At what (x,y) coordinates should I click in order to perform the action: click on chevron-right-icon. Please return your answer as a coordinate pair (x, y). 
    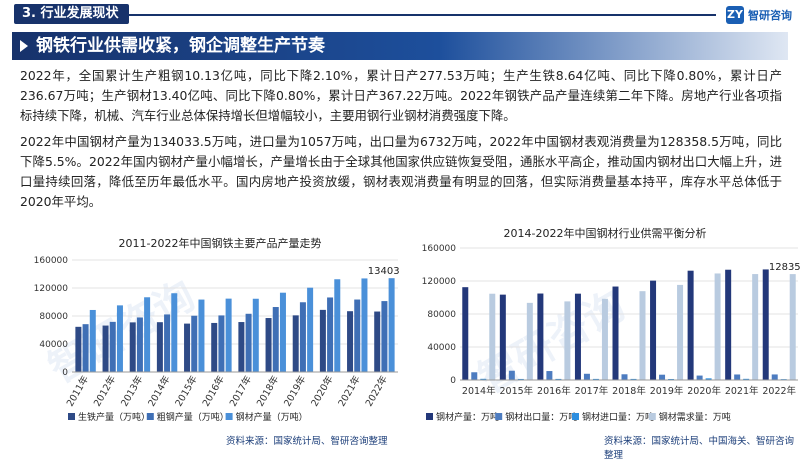
    Looking at the image, I should click on (24, 46).